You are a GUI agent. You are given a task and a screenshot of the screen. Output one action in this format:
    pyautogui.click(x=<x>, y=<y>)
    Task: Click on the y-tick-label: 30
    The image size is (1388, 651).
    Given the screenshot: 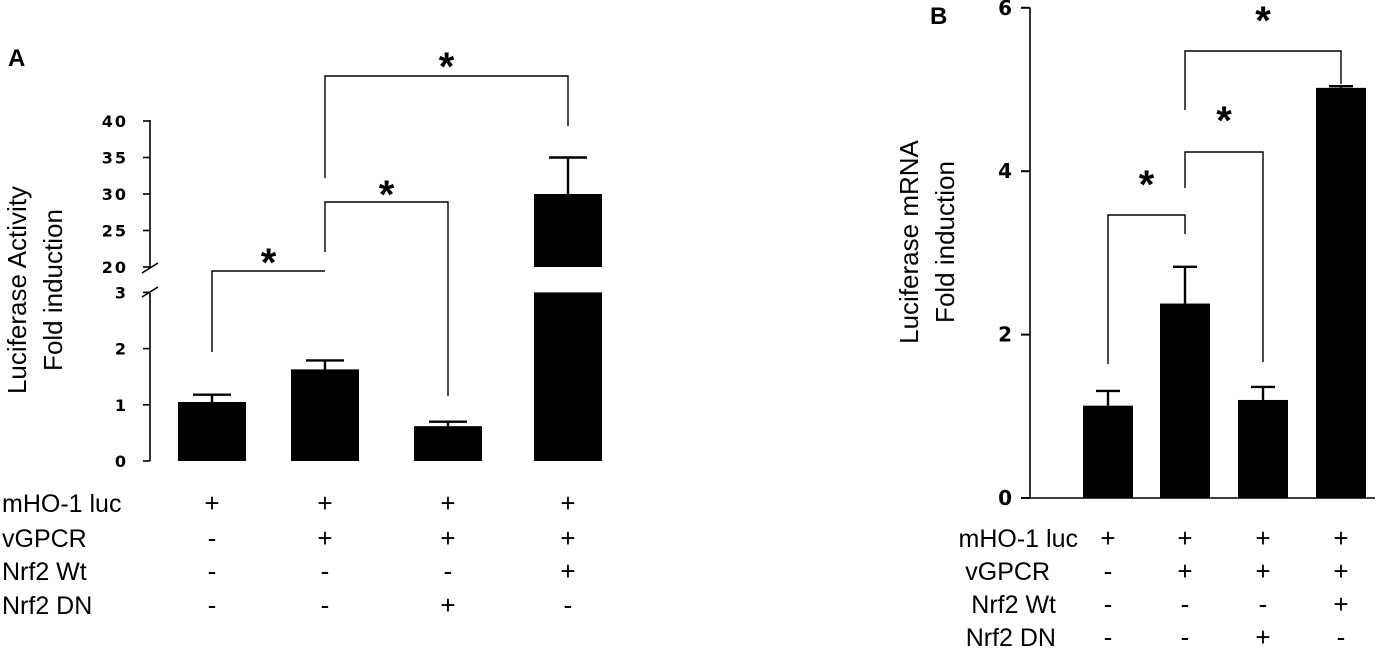 What is the action you would take?
    pyautogui.click(x=115, y=194)
    